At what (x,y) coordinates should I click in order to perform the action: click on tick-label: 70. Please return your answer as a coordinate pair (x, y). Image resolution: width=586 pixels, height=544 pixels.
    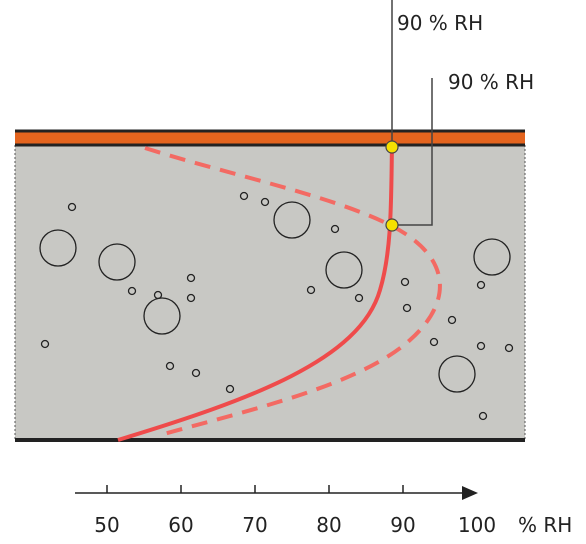
    Looking at the image, I should click on (254, 525).